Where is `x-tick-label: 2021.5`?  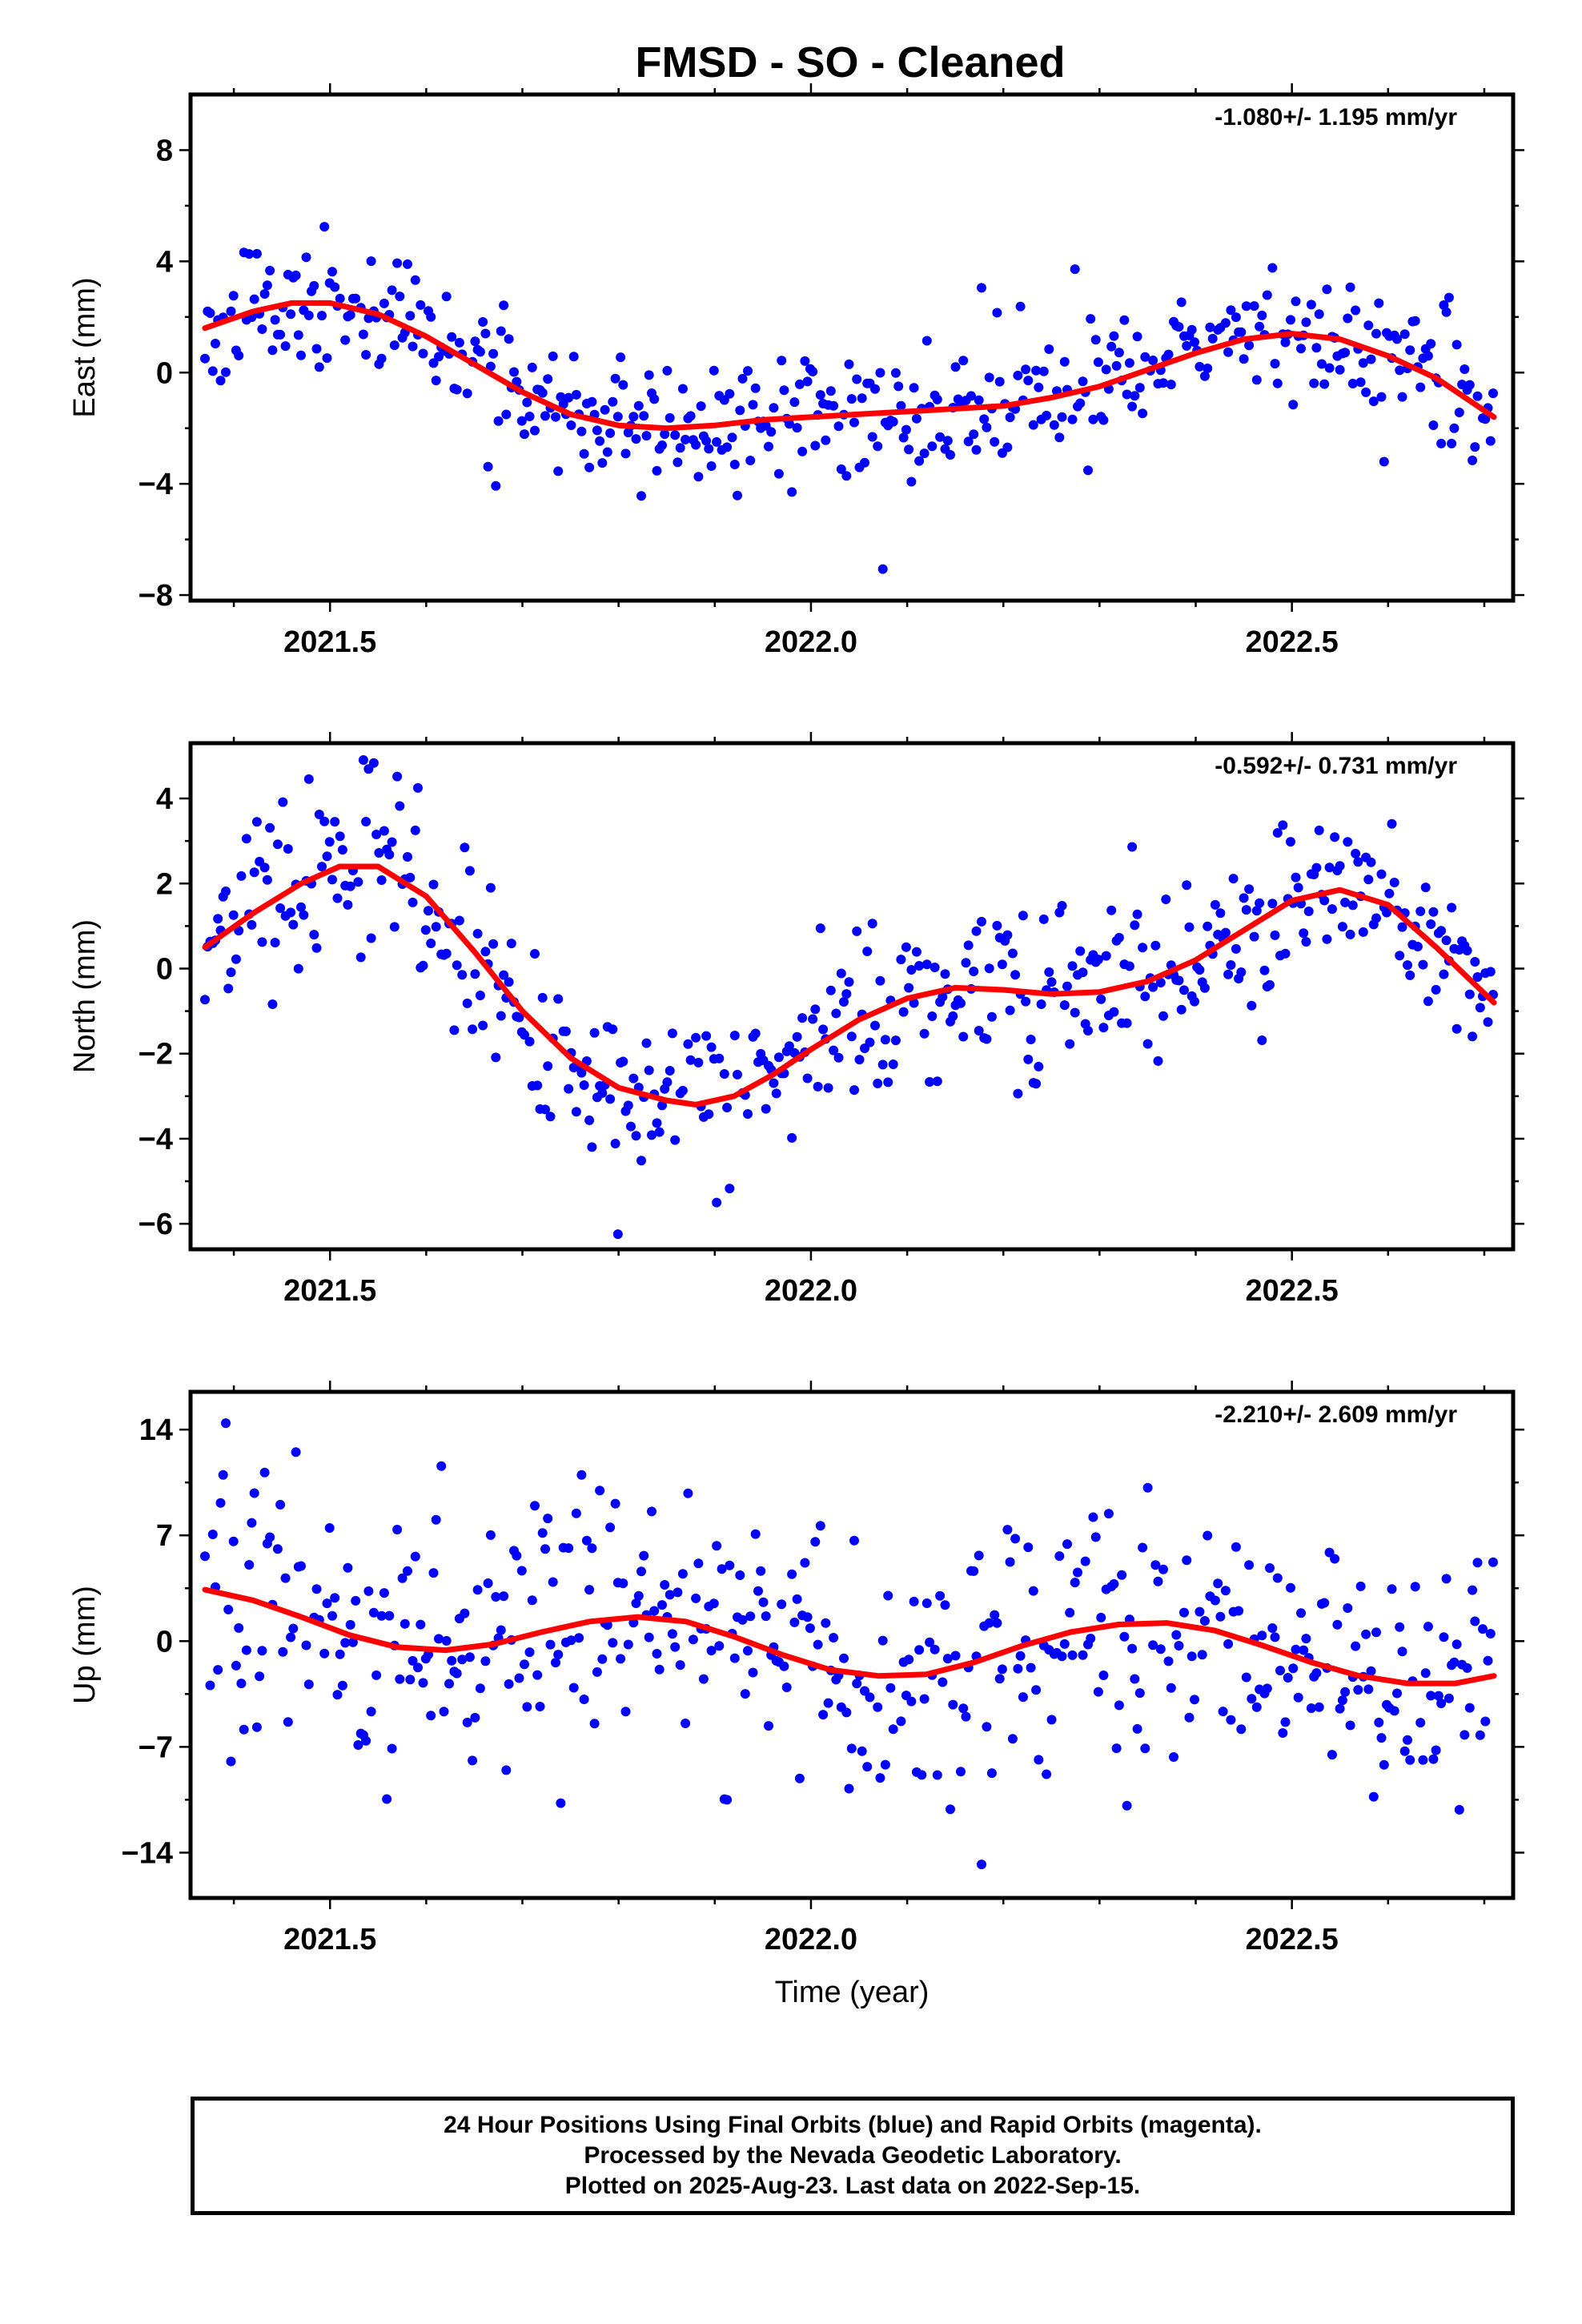
x-tick-label: 2021.5 is located at coordinates (329, 642).